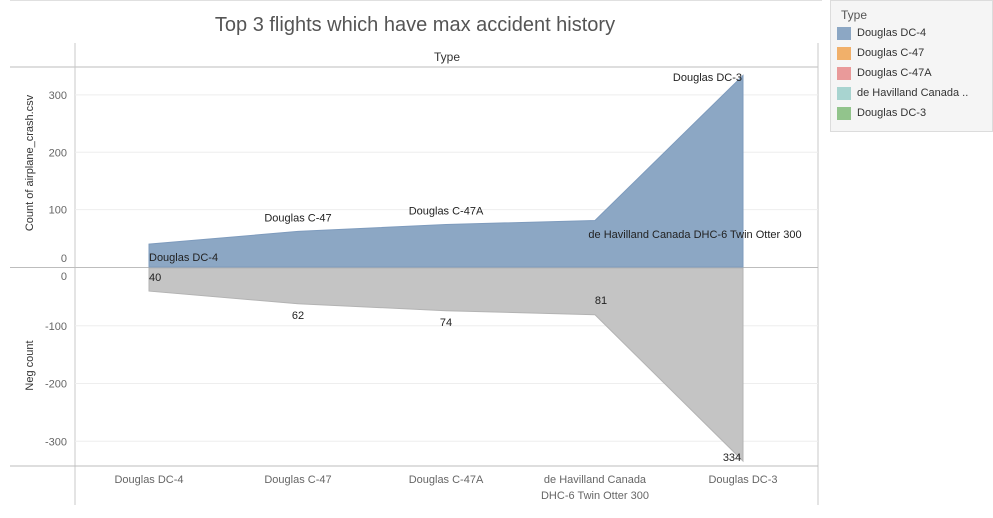 This screenshot has width=993, height=518. I want to click on data-label: Douglas C-47A, so click(446, 212).